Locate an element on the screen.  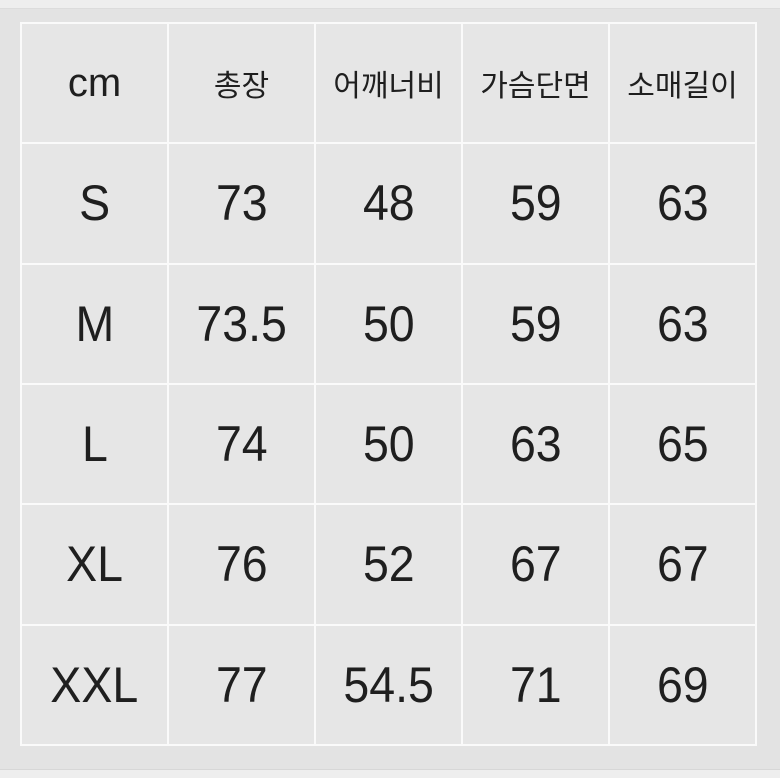
value-text: 69 is located at coordinates (682, 684).